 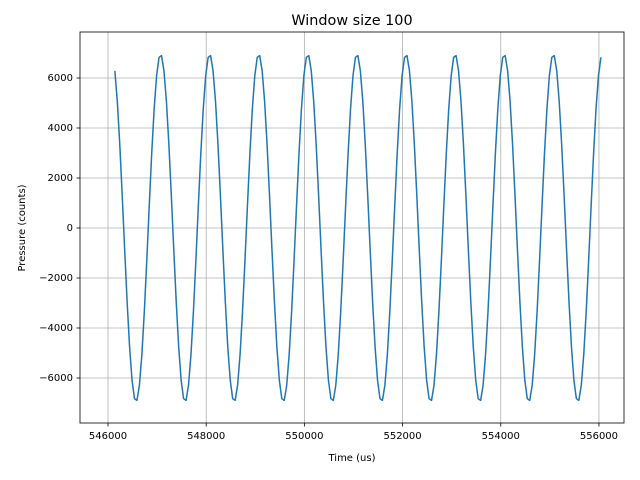 I want to click on x-axis-label: Time (us), so click(x=351, y=458).